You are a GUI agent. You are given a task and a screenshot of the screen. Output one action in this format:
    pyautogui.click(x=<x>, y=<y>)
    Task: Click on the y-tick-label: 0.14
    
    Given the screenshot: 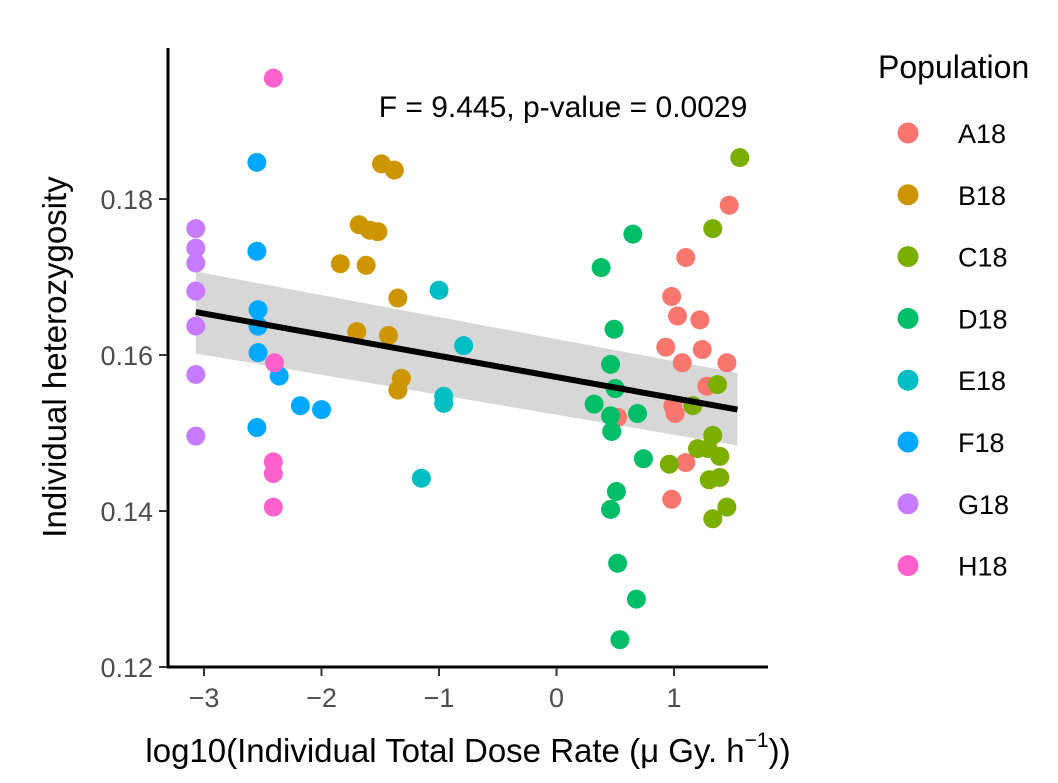 What is the action you would take?
    pyautogui.click(x=126, y=512)
    